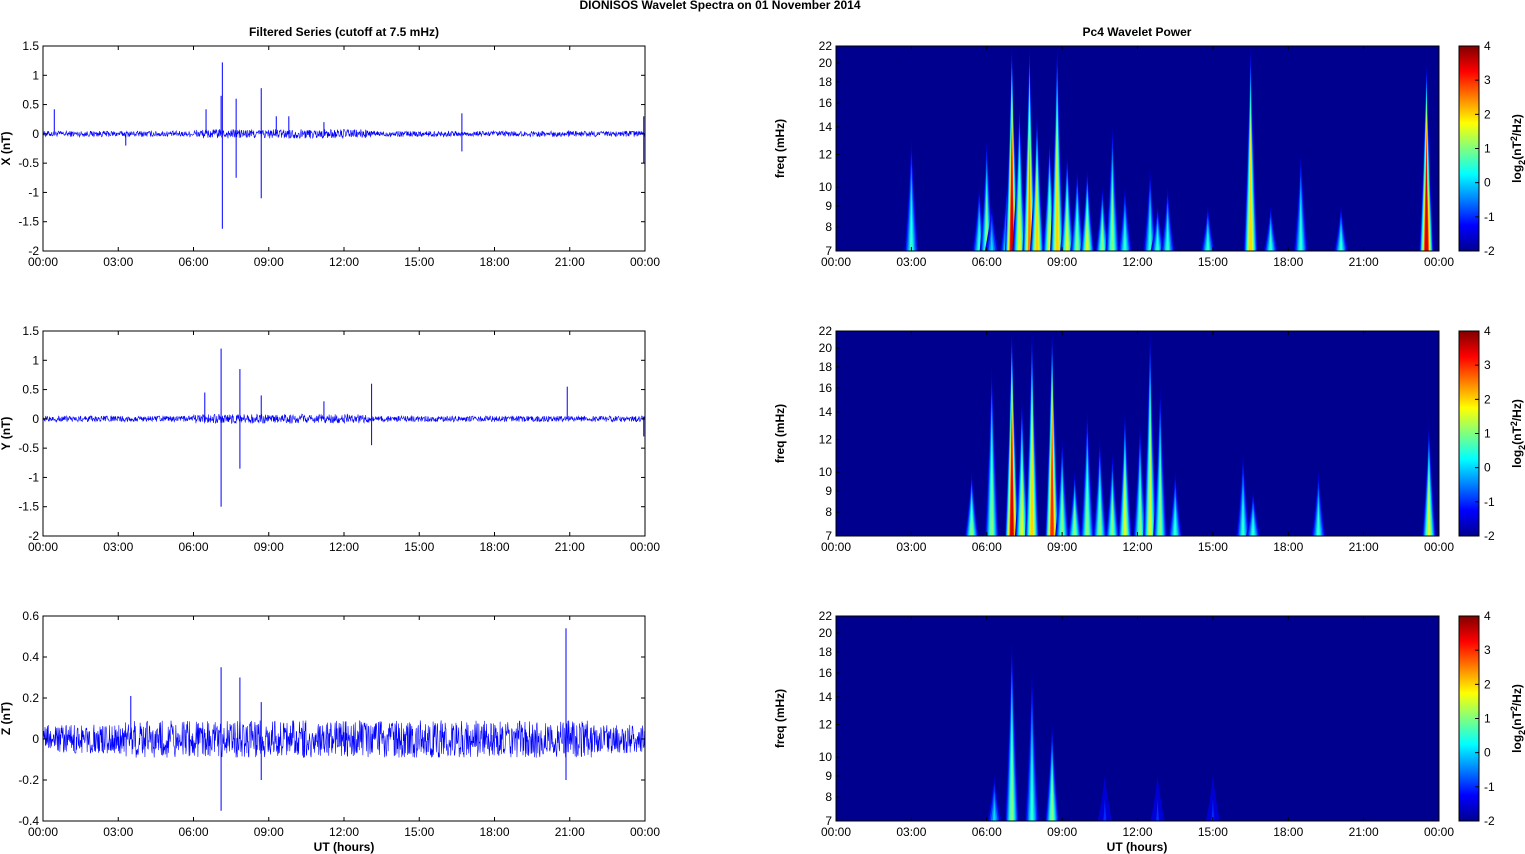 Image resolution: width=1525 pixels, height=854 pixels. What do you see at coordinates (1137, 547) in the screenshot?
I see `heatmap-panel-2-xtick-label: 12:00` at bounding box center [1137, 547].